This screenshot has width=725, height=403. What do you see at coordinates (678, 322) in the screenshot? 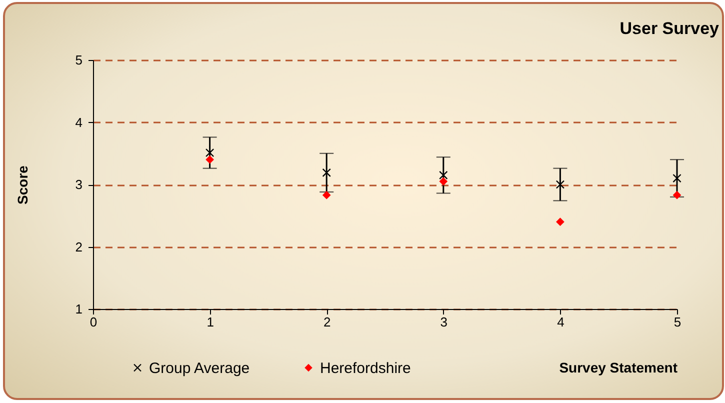
I see `x-tick-label: 5` at bounding box center [678, 322].